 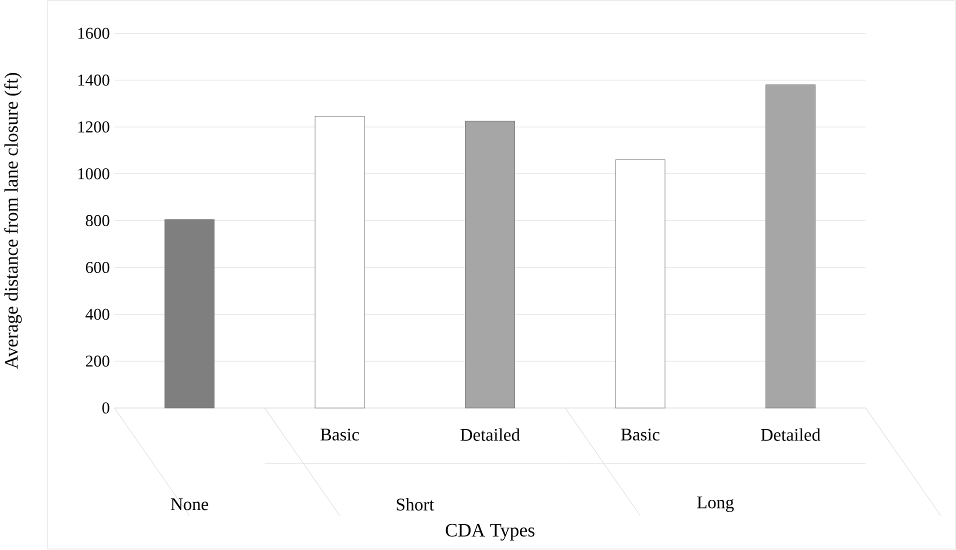 What do you see at coordinates (189, 504) in the screenshot?
I see `text: None` at bounding box center [189, 504].